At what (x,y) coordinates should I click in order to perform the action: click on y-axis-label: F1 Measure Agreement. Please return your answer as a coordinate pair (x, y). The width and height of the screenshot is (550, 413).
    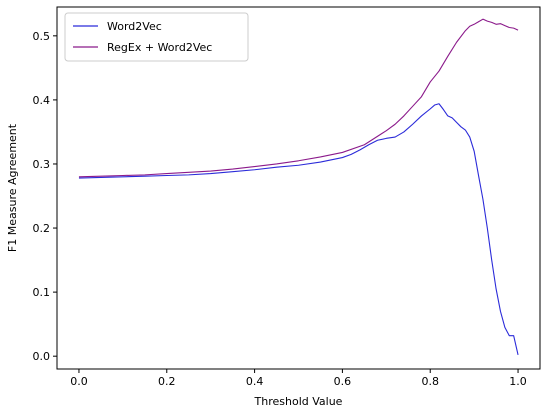
    Looking at the image, I should click on (12, 187).